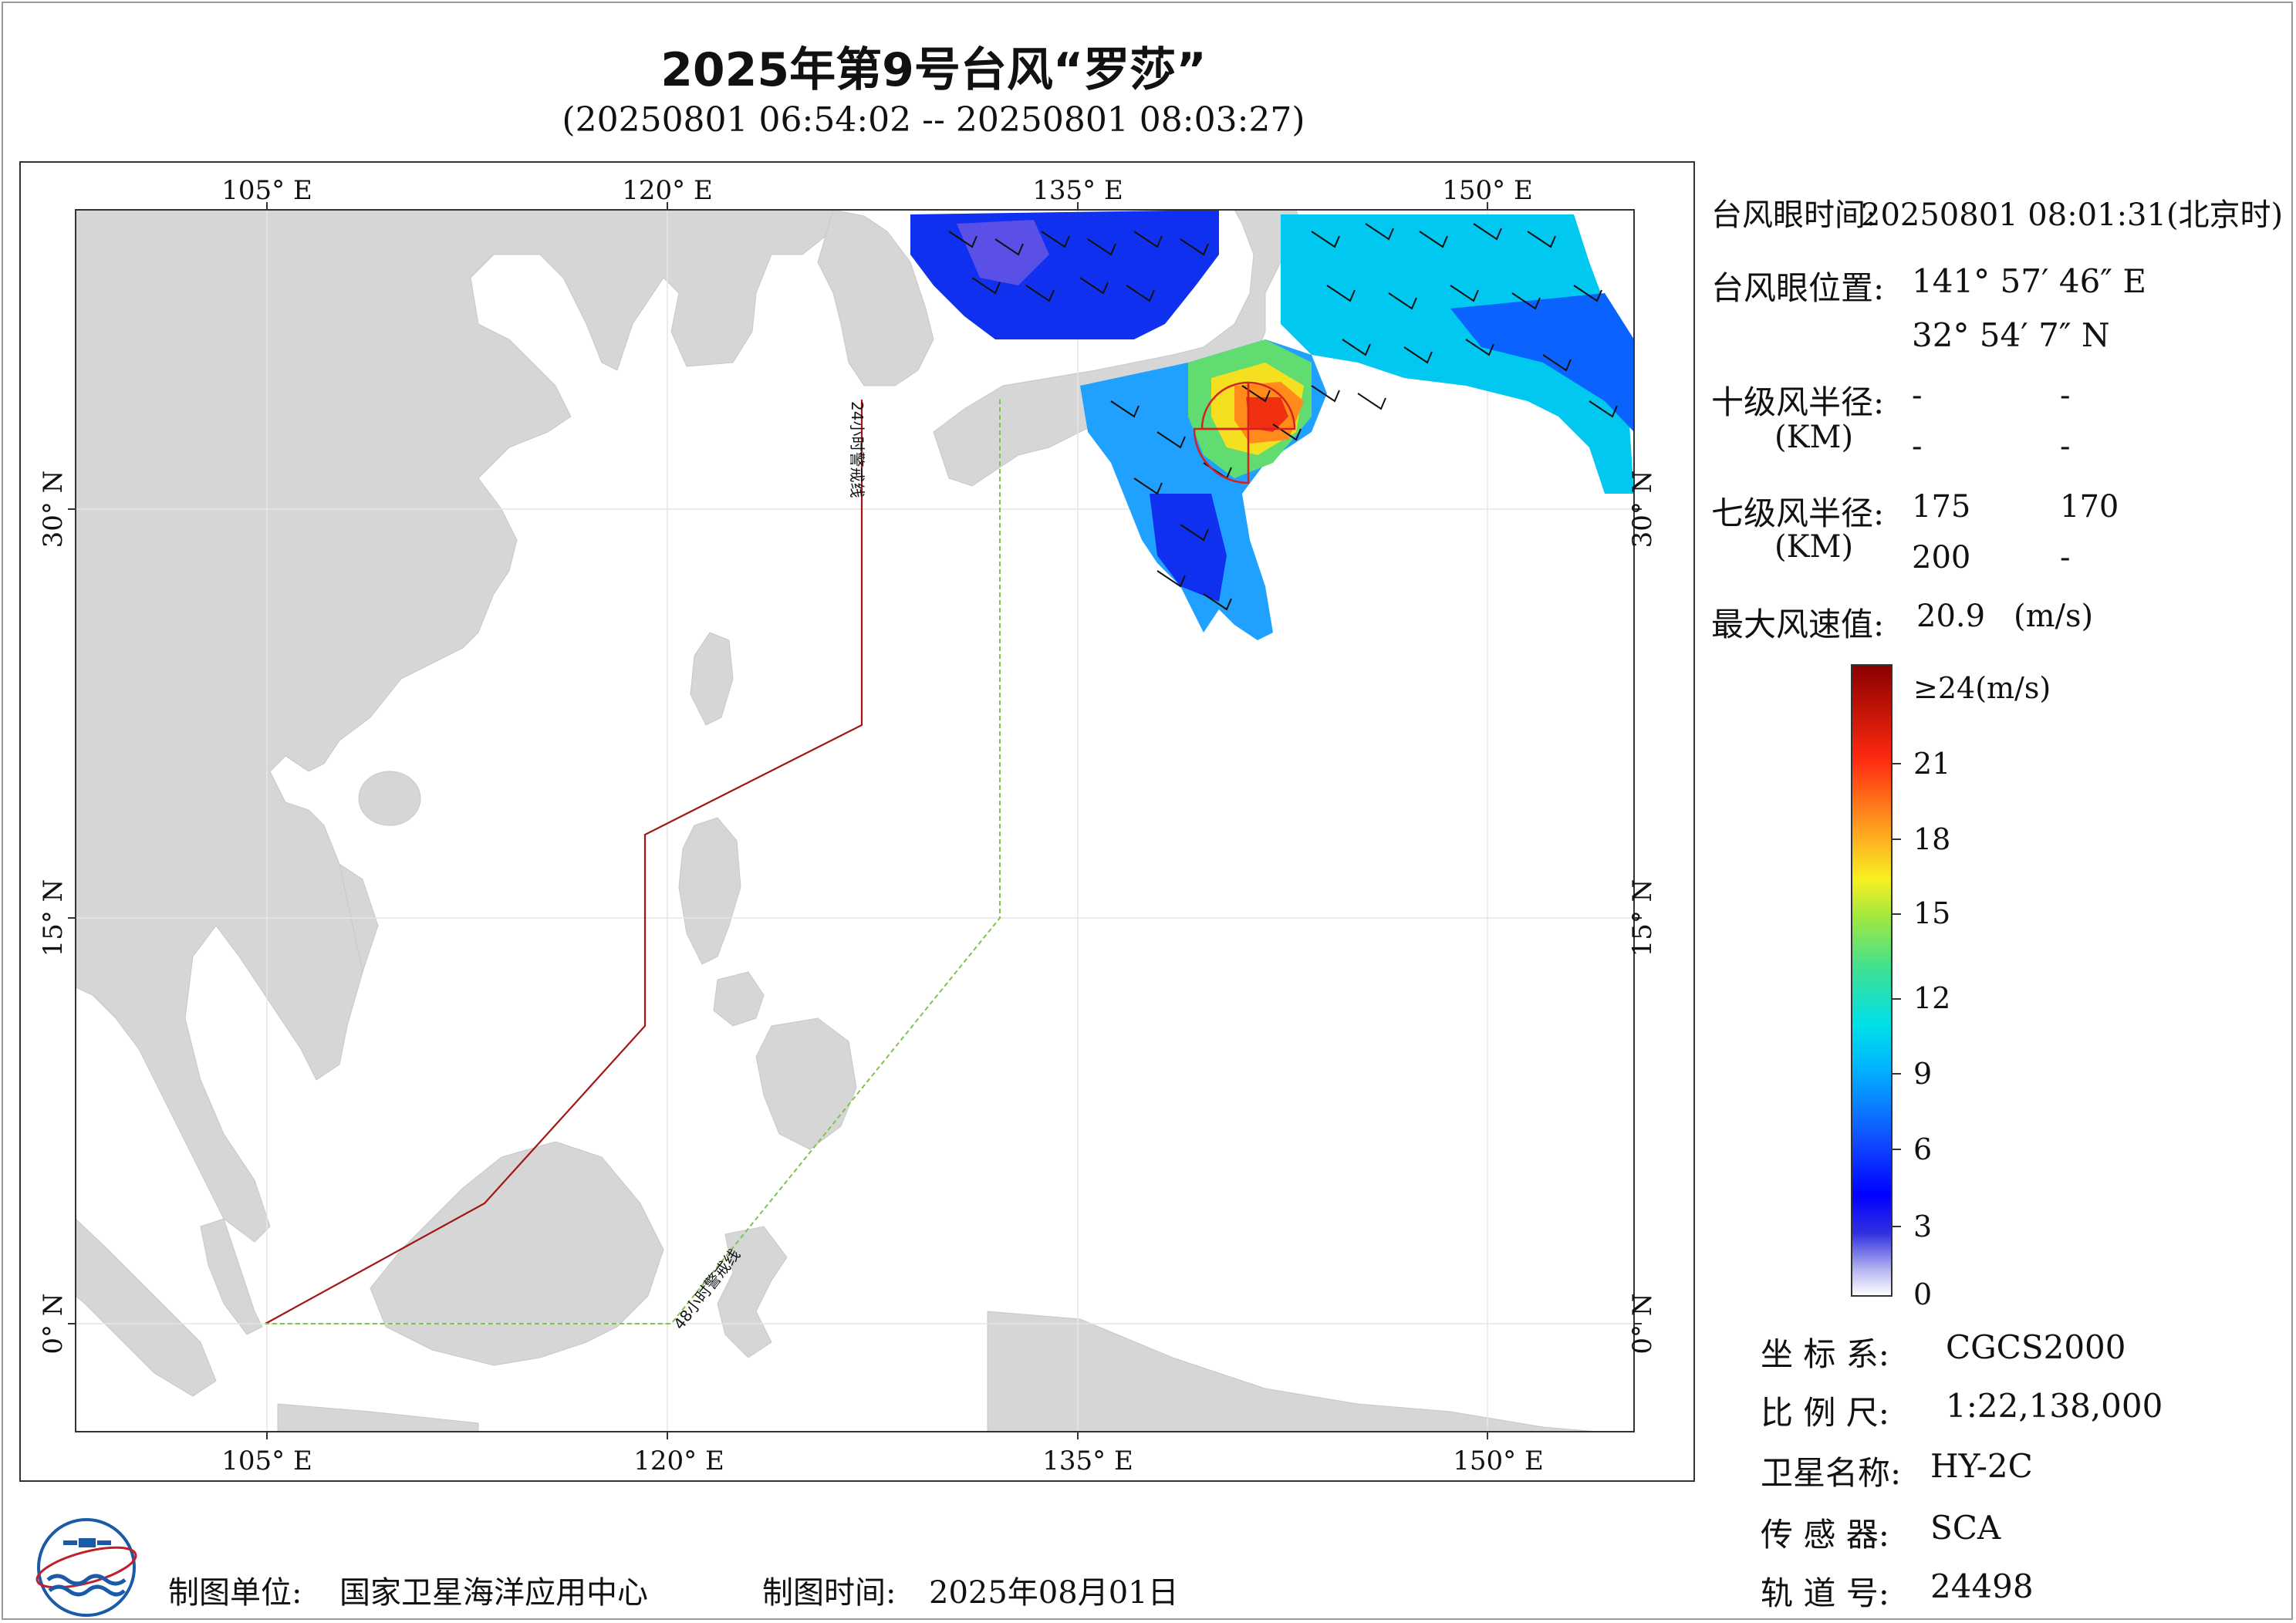  What do you see at coordinates (1798, 402) in the screenshot?
I see `r10-label: 十级风半径:` at bounding box center [1798, 402].